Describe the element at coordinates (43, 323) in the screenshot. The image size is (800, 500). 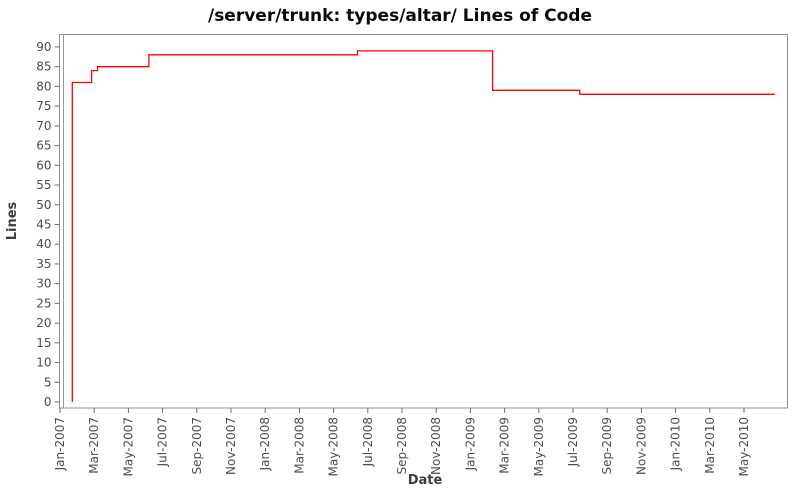
I see `y-tick-label: 20` at that location.